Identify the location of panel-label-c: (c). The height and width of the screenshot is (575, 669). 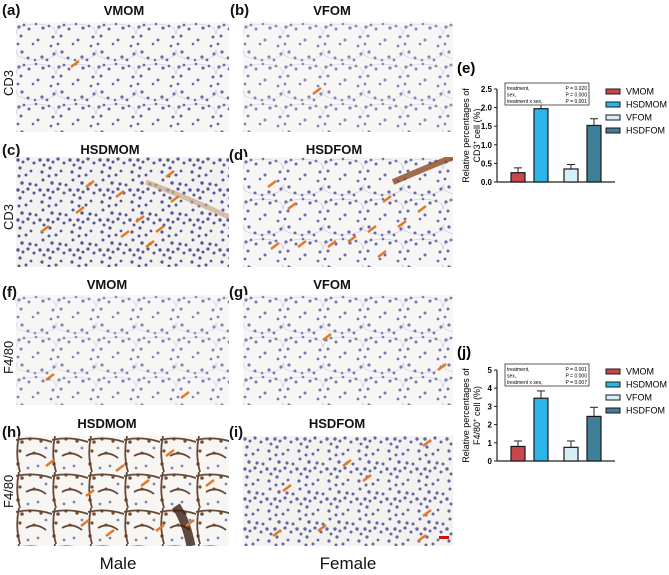
(11, 150).